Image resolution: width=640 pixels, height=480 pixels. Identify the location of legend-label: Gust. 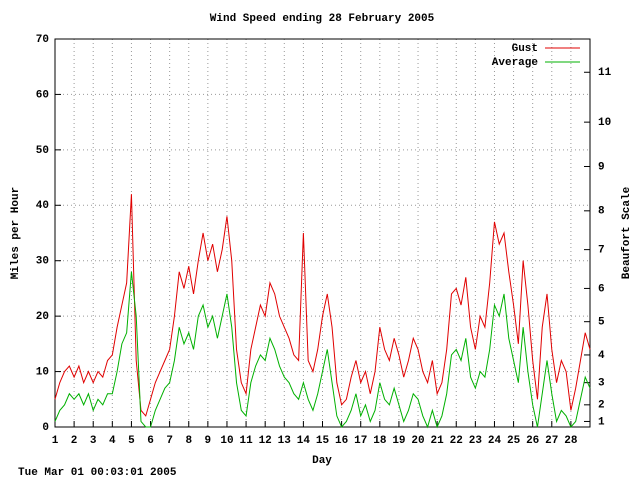
(525, 49).